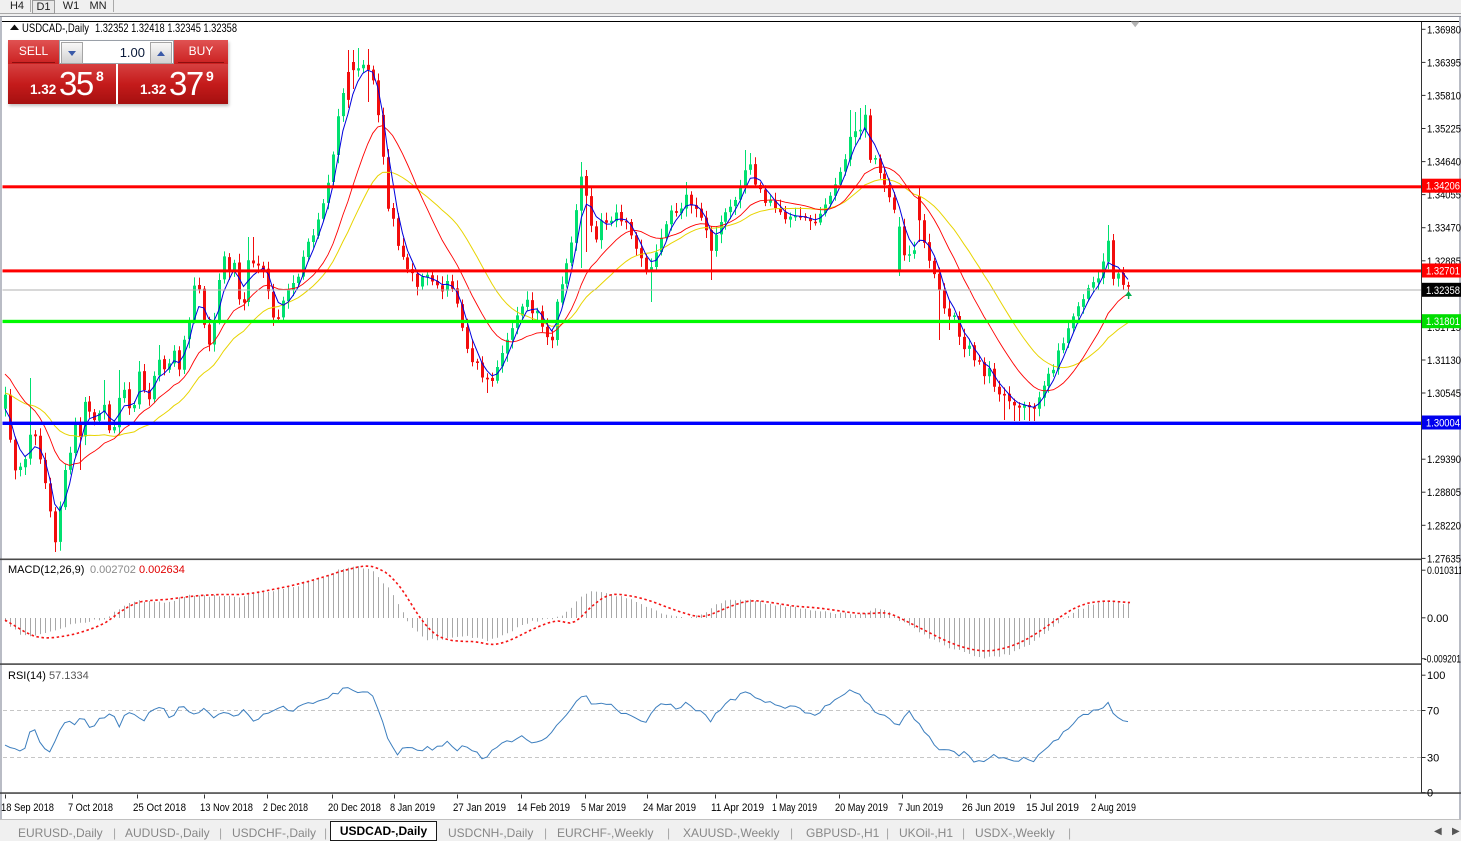 This screenshot has height=841, width=1461. Describe the element at coordinates (543, 808) in the screenshot. I see `svg-text: 14 Feb 2019` at that location.